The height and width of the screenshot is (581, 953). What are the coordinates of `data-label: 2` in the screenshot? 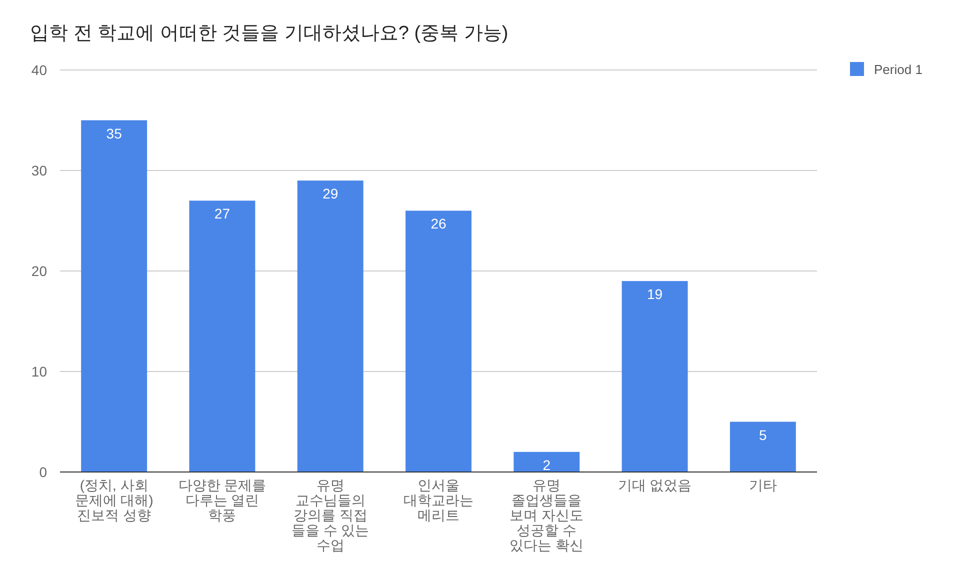 It's located at (546, 464).